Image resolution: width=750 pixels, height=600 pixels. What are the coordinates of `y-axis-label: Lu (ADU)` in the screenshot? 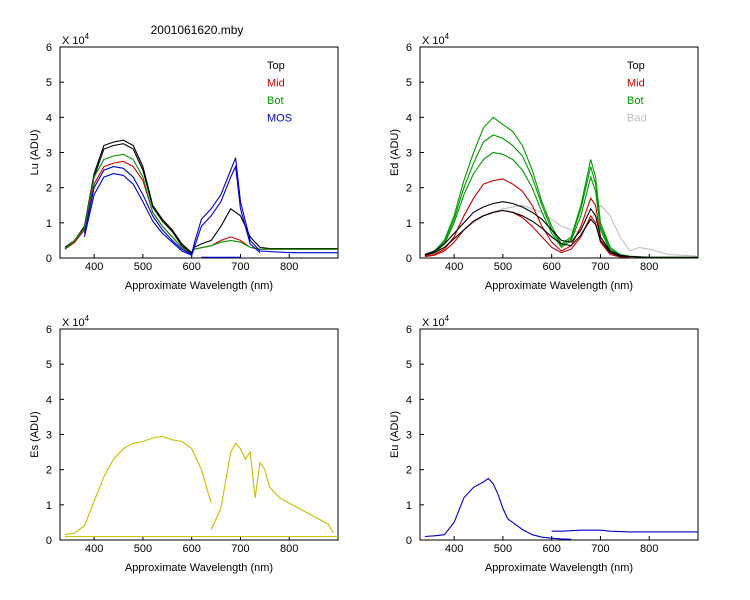 It's located at (35, 153).